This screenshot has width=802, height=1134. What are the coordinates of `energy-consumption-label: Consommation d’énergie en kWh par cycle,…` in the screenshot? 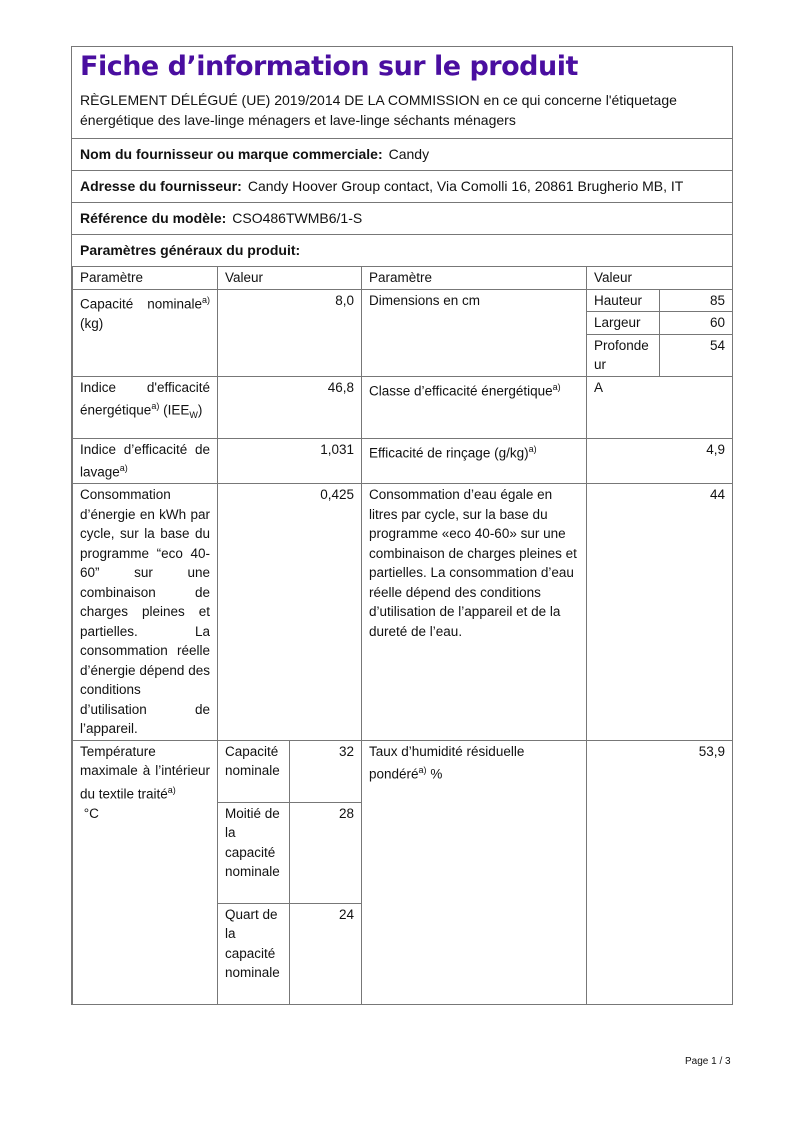 It's located at (145, 612).